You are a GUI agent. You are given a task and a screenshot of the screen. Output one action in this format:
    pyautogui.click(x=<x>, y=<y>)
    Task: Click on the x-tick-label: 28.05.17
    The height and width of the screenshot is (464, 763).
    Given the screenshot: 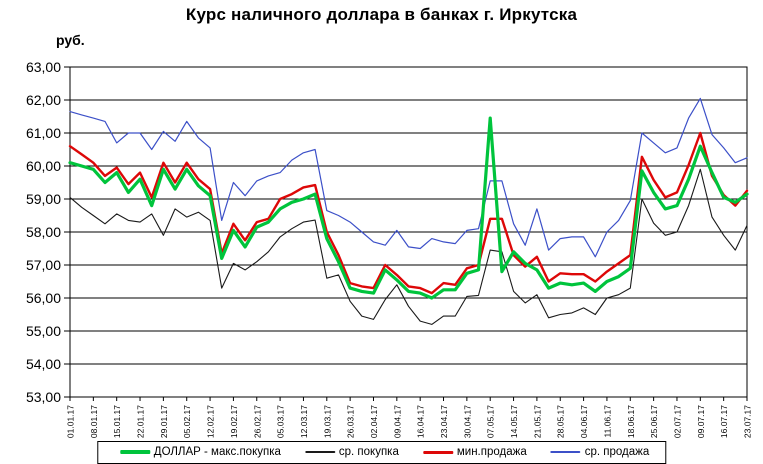 What is the action you would take?
    pyautogui.click(x=561, y=421)
    